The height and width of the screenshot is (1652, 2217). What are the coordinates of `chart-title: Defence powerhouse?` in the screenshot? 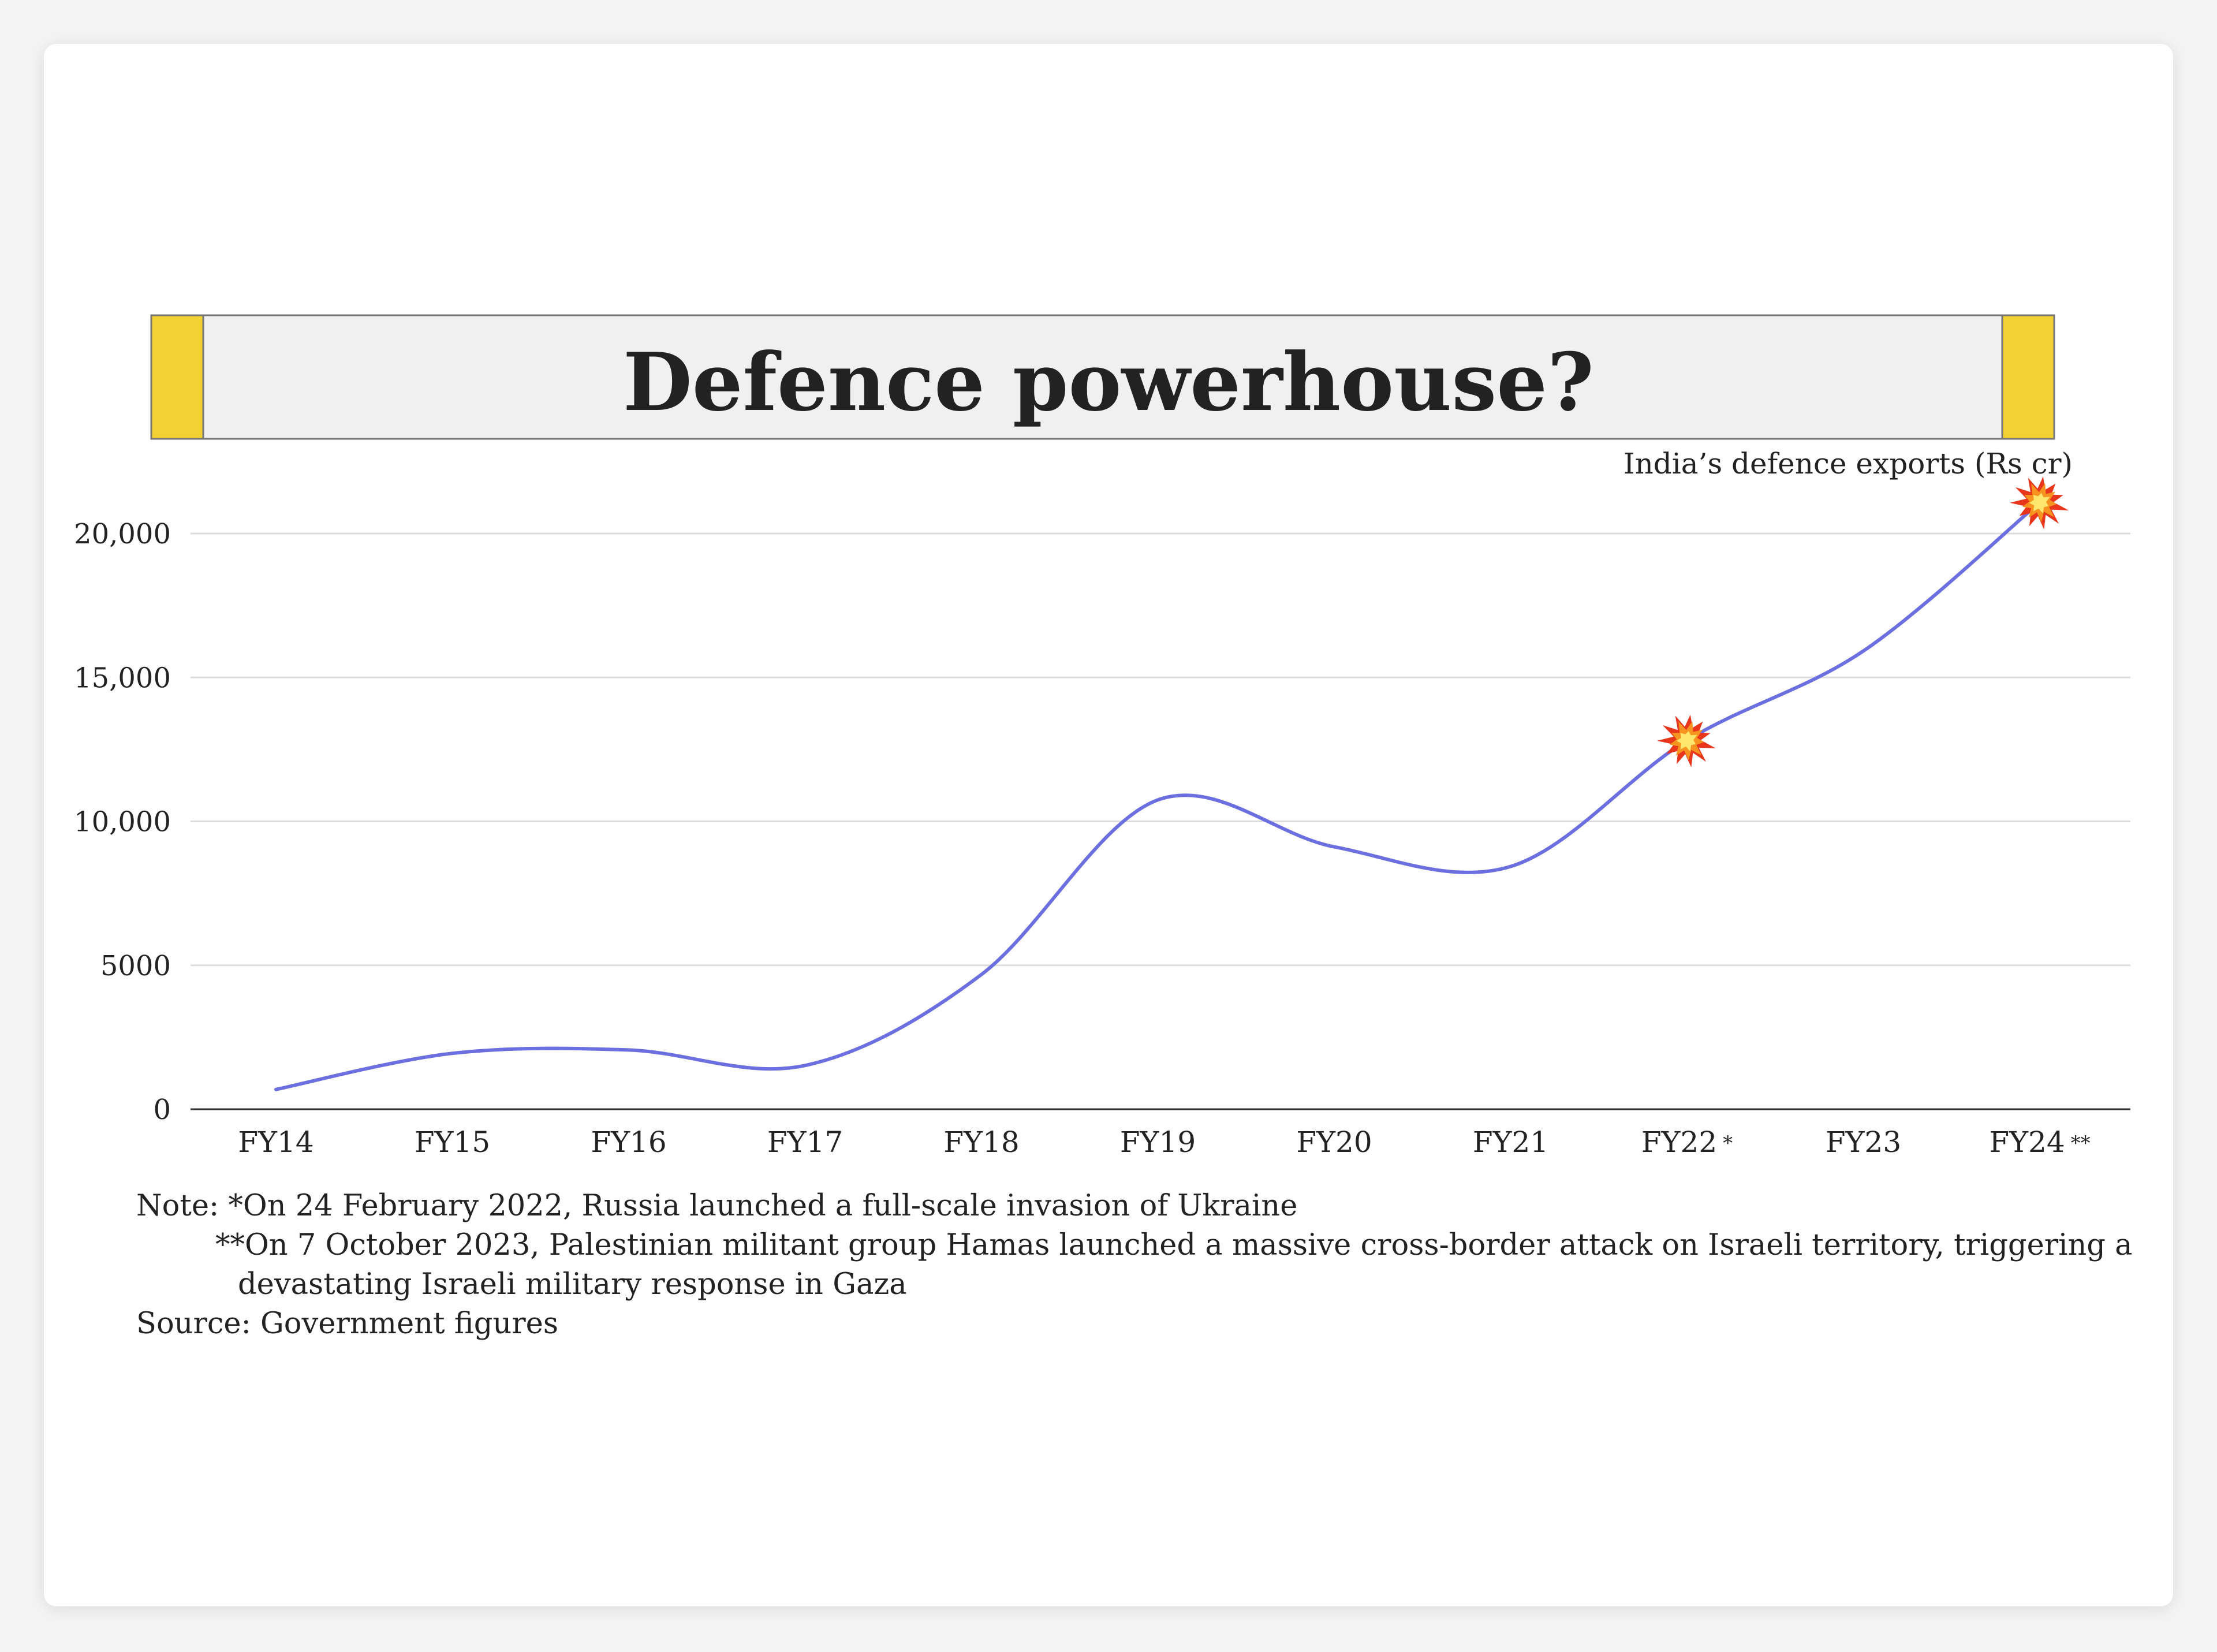 It's located at (1108, 382).